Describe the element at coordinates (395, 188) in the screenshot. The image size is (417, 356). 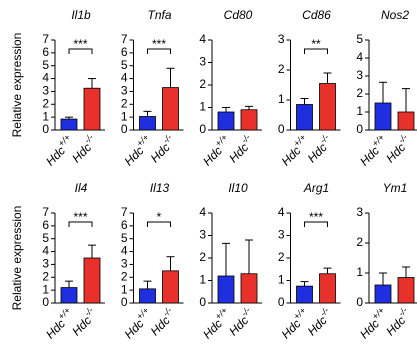
I see `panel-title: Ym1` at that location.